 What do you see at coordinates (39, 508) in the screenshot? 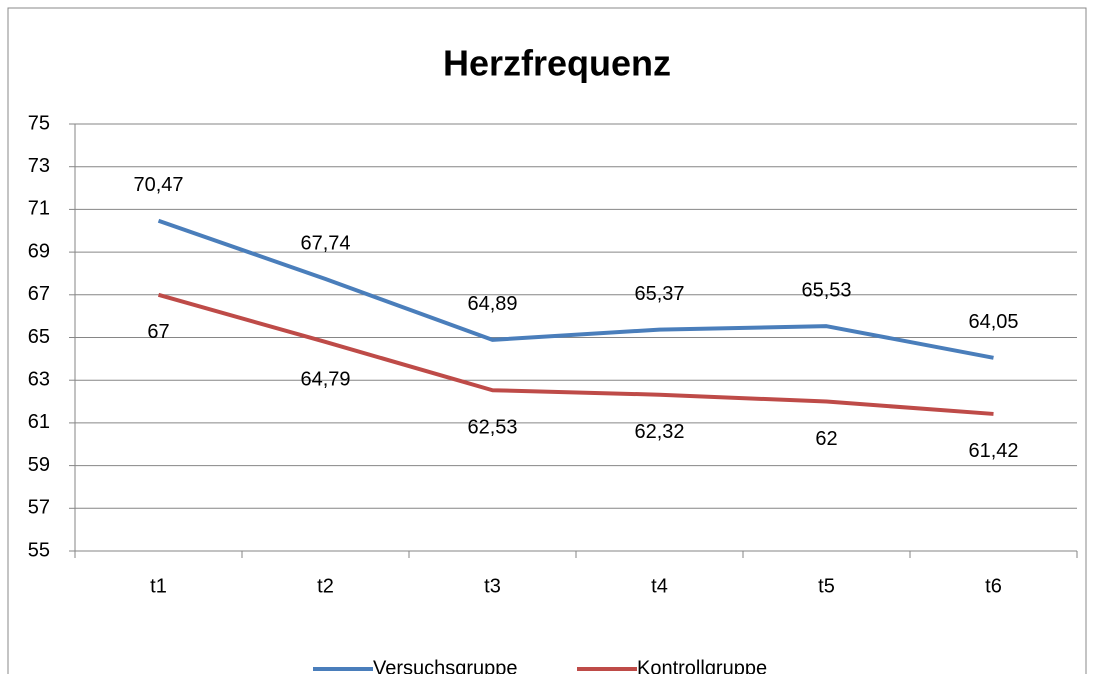
I see `y-tick-label: 57` at bounding box center [39, 508].